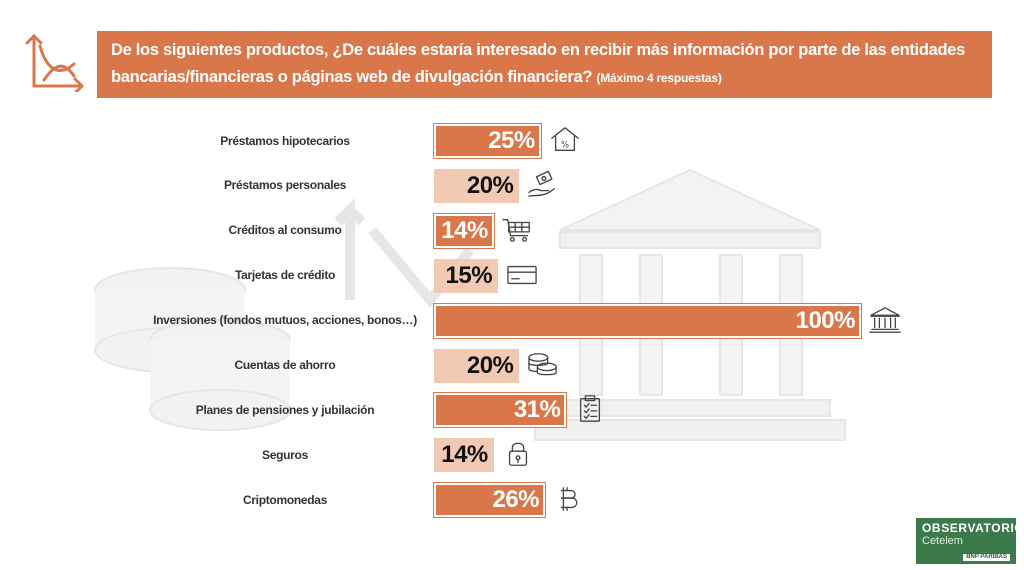  I want to click on hand-money-icon, so click(542, 183).